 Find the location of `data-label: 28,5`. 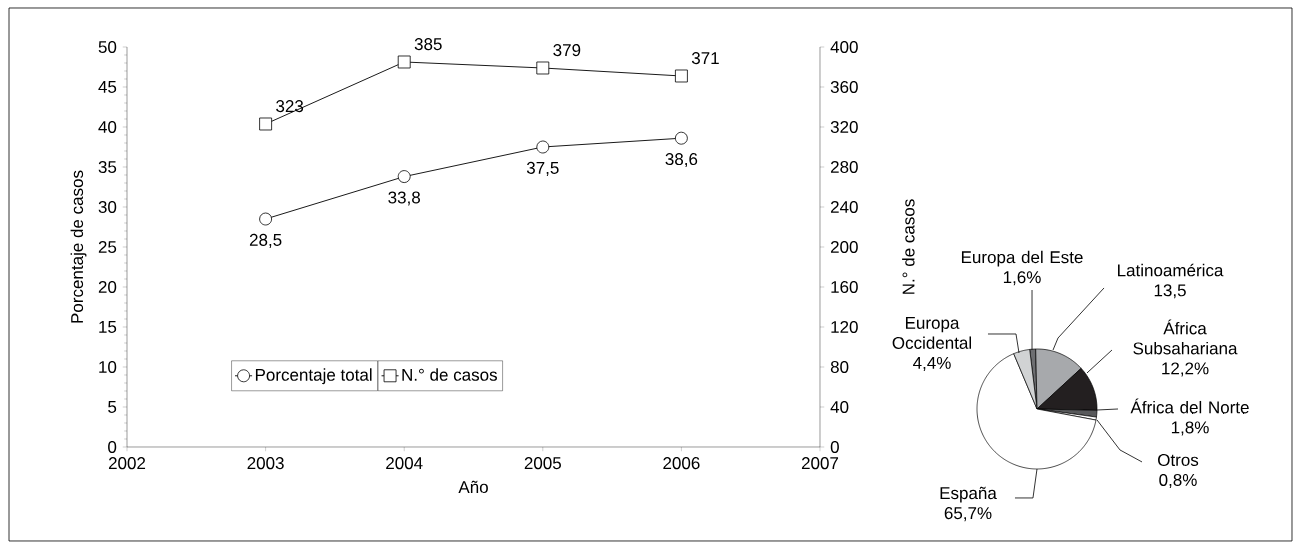

data-label: 28,5 is located at coordinates (265, 240).